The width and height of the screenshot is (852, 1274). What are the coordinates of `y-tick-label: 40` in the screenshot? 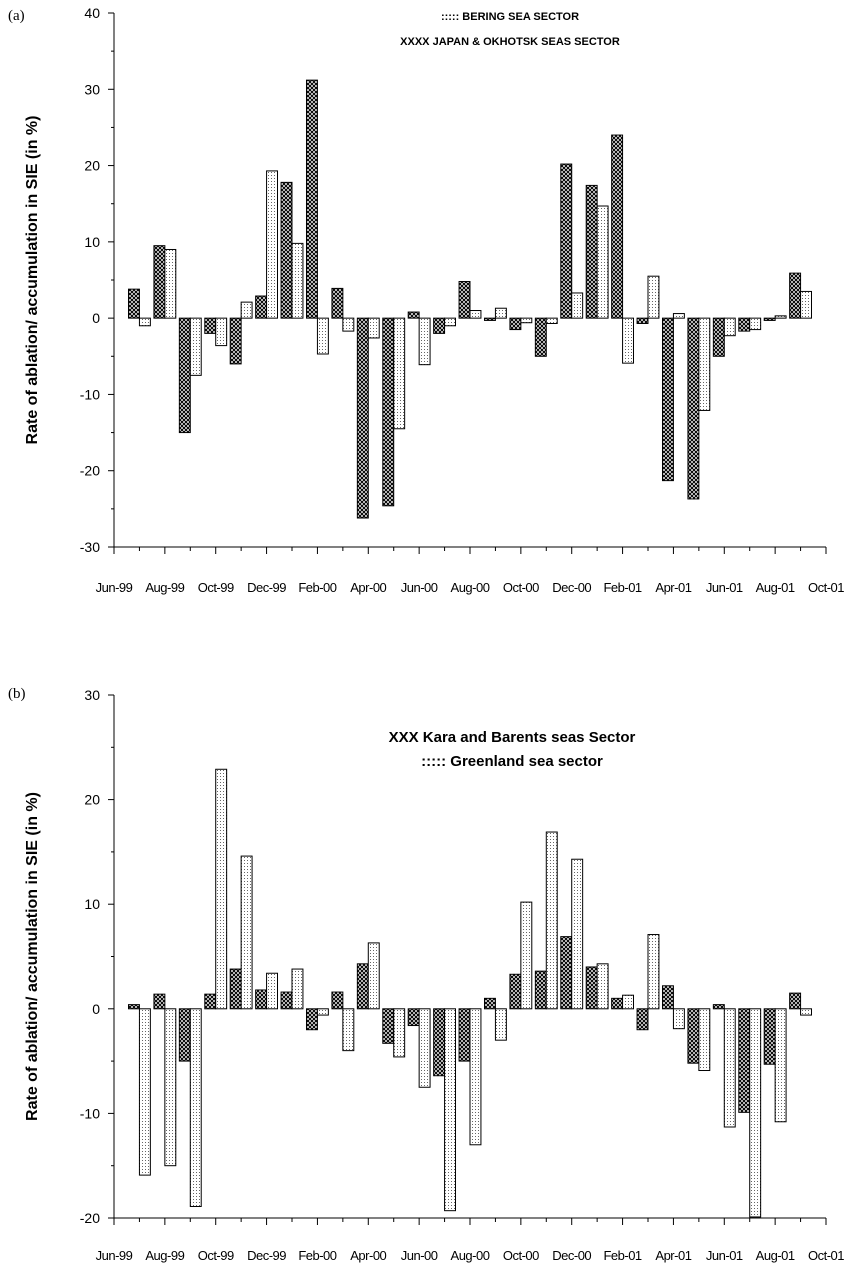 It's located at (92, 13).